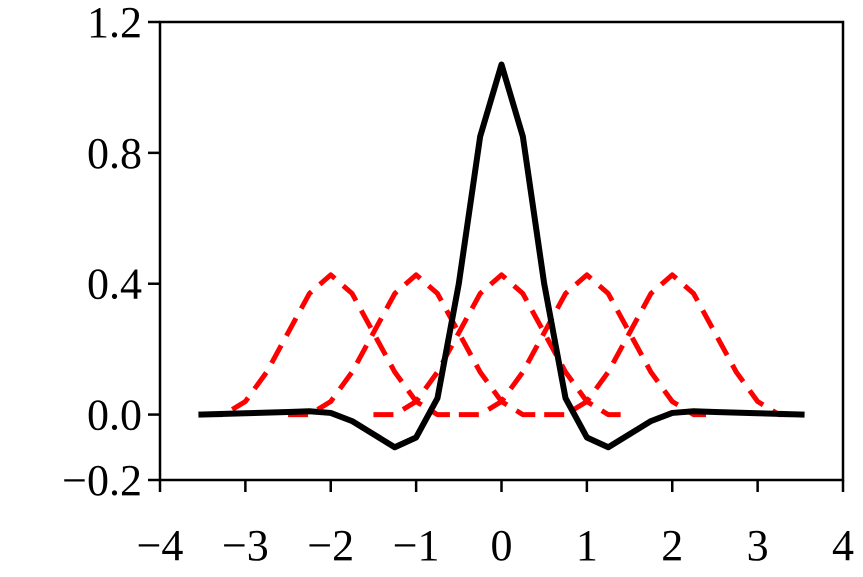 The image size is (863, 577). Describe the element at coordinates (587, 545) in the screenshot. I see `x-tick-label: 1` at that location.